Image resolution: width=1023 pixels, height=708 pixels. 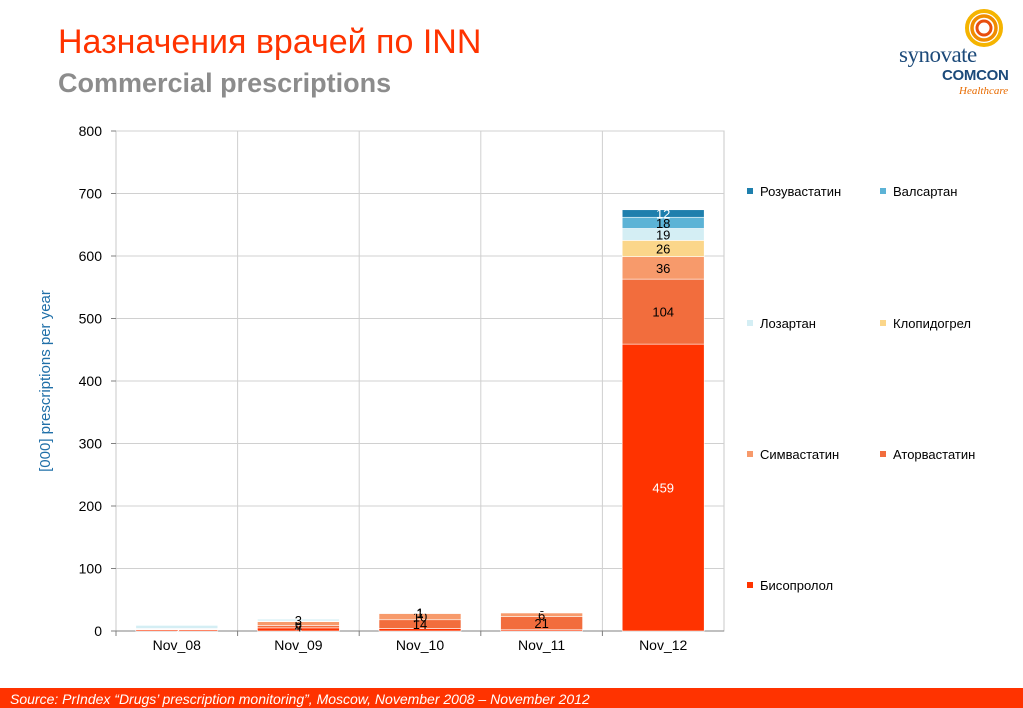 I want to click on legend-label: Клопидогрел, so click(x=932, y=323).